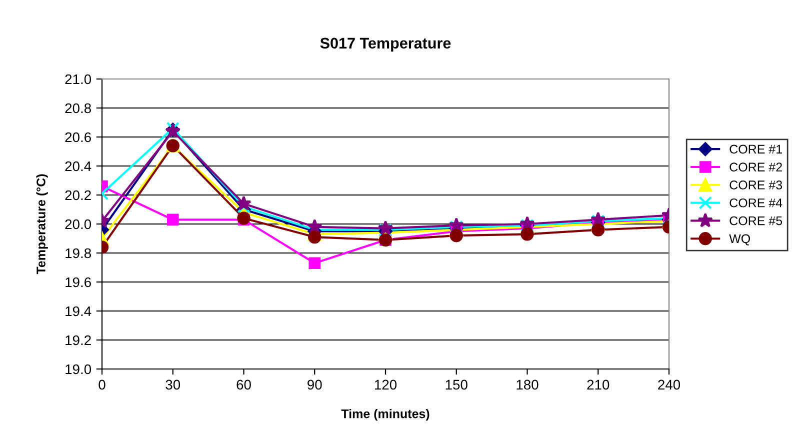 Image resolution: width=809 pixels, height=441 pixels. Describe the element at coordinates (78, 166) in the screenshot. I see `y-tick-label: 20.4` at that location.